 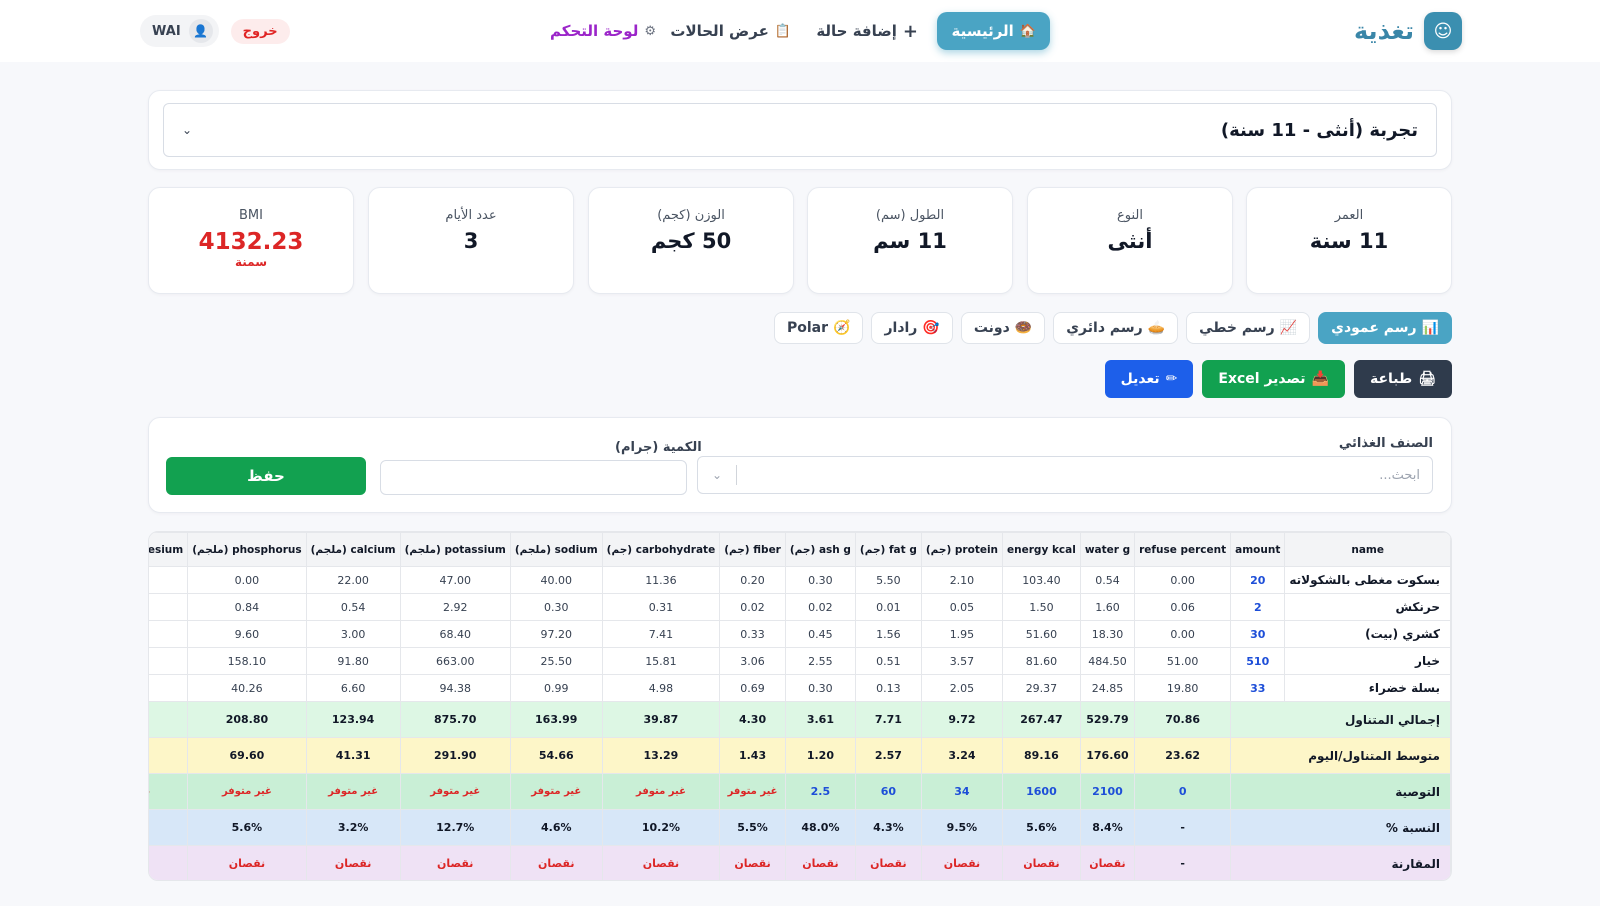 What do you see at coordinates (247, 549) in the screenshot?
I see `column-header: phosphorus (ملجم)` at bounding box center [247, 549].